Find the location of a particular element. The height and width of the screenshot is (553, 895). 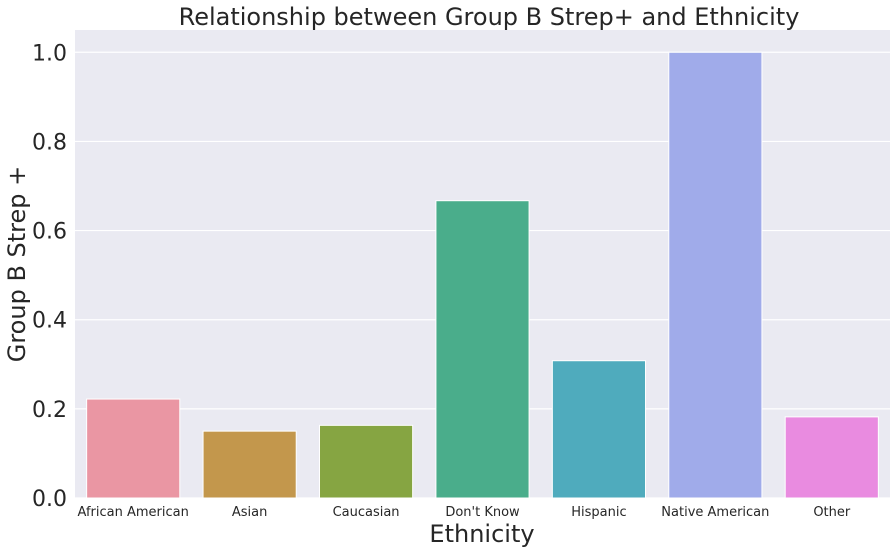

bar-native-american is located at coordinates (715, 275).